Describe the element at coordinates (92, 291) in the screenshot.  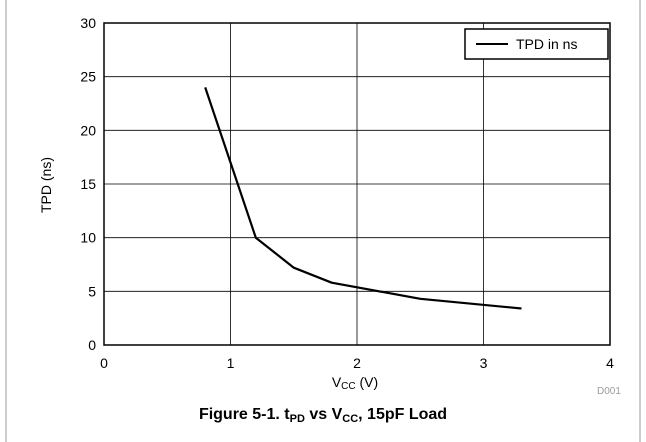
I see `y-tick-label: 5` at that location.